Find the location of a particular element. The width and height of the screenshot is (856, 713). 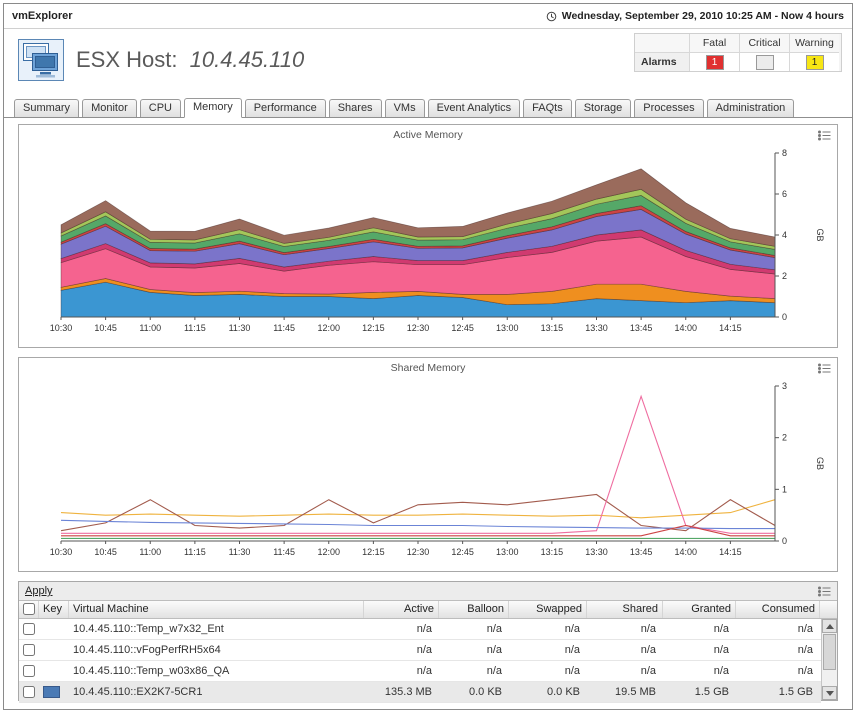

col-header-consumed: Consumed is located at coordinates (778, 609).